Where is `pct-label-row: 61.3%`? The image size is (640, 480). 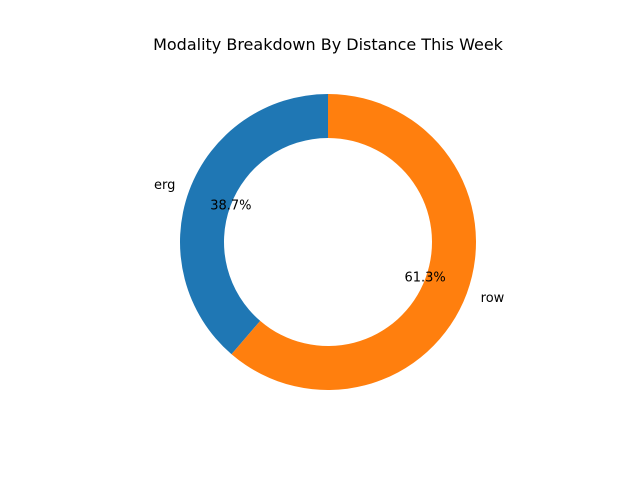 pct-label-row: 61.3% is located at coordinates (424, 278).